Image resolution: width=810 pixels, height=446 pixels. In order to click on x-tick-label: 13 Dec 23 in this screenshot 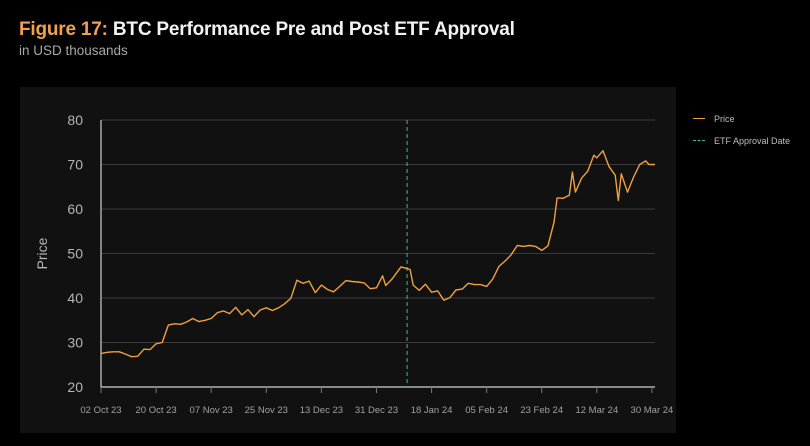, I will do `click(321, 410)`.